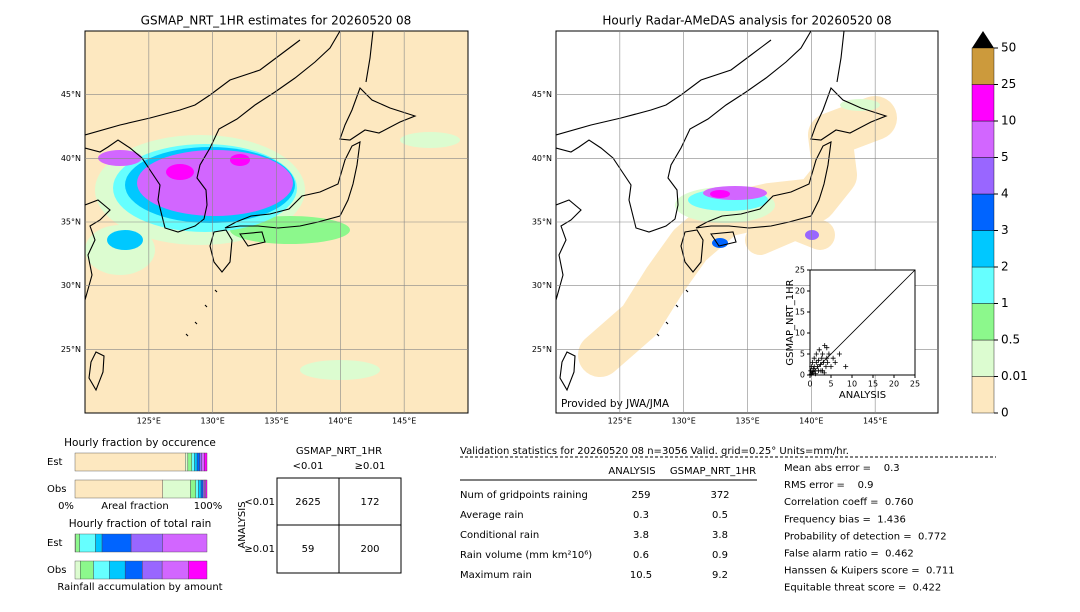 Image resolution: width=1080 pixels, height=612 pixels. I want to click on lon-tick-label: 130°E, so click(213, 421).